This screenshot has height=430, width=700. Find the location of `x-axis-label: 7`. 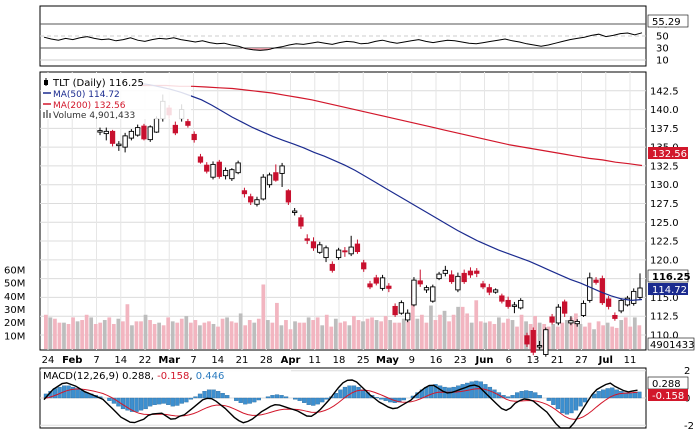

x-axis-label: 7 is located at coordinates (193, 360).